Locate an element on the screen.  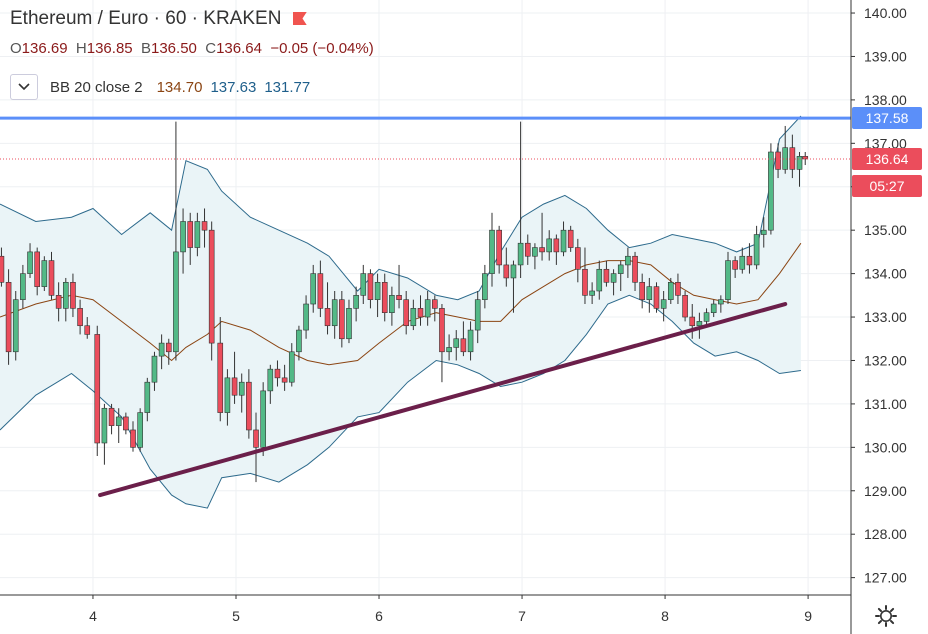
interval: 60 is located at coordinates (176, 18).